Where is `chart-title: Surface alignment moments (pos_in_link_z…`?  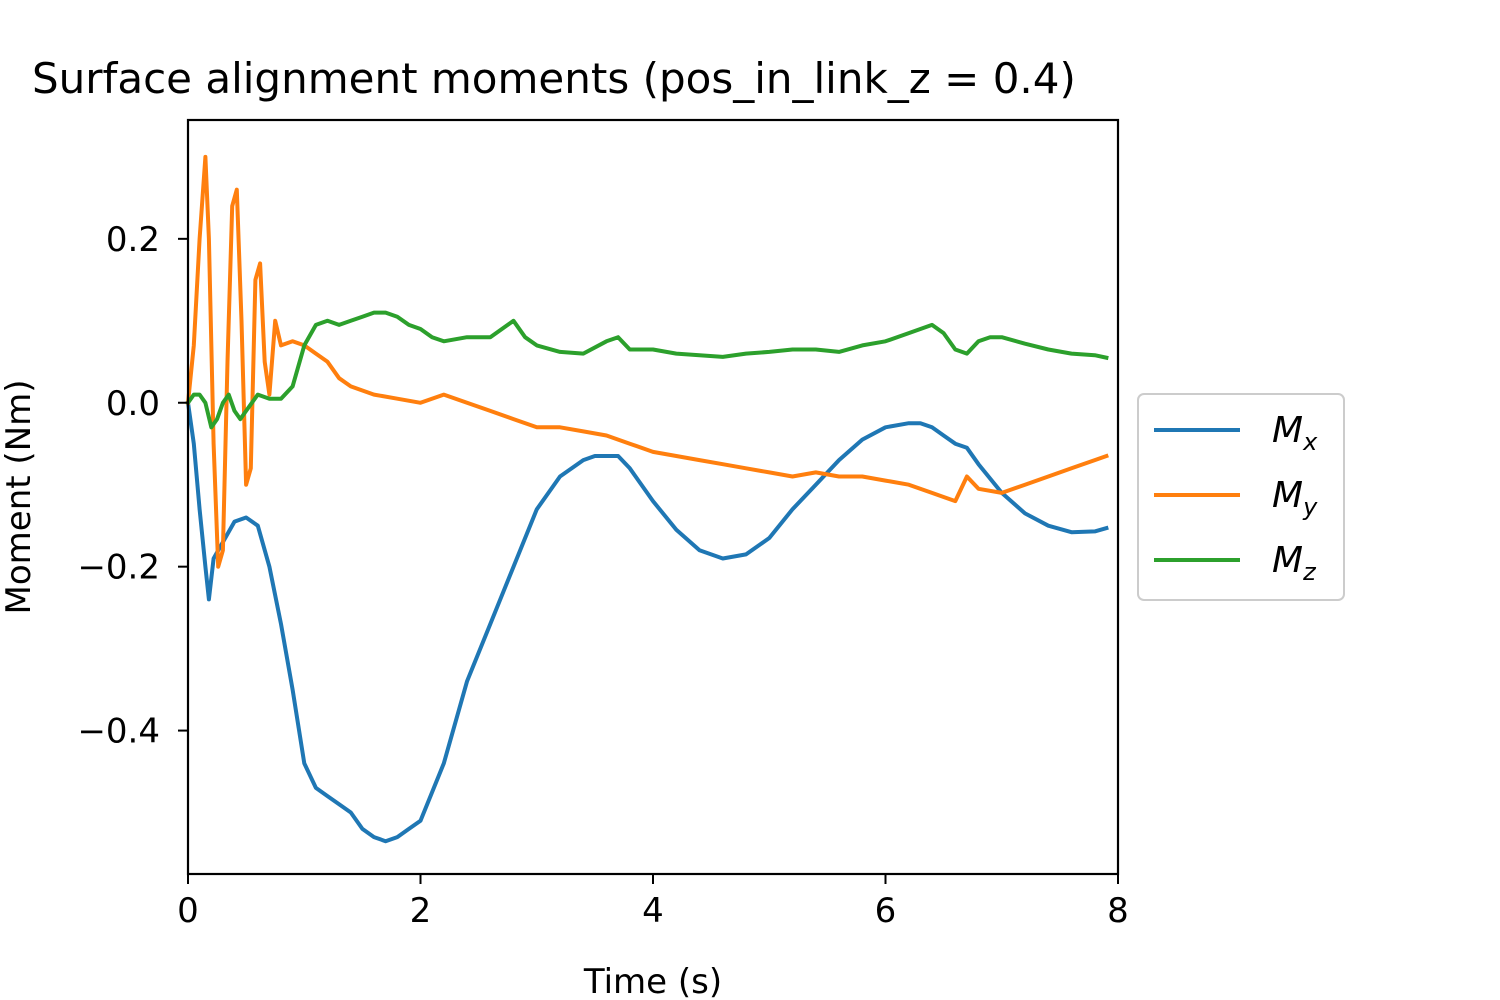 chart-title: Surface alignment moments (pos_in_link_z… is located at coordinates (554, 78).